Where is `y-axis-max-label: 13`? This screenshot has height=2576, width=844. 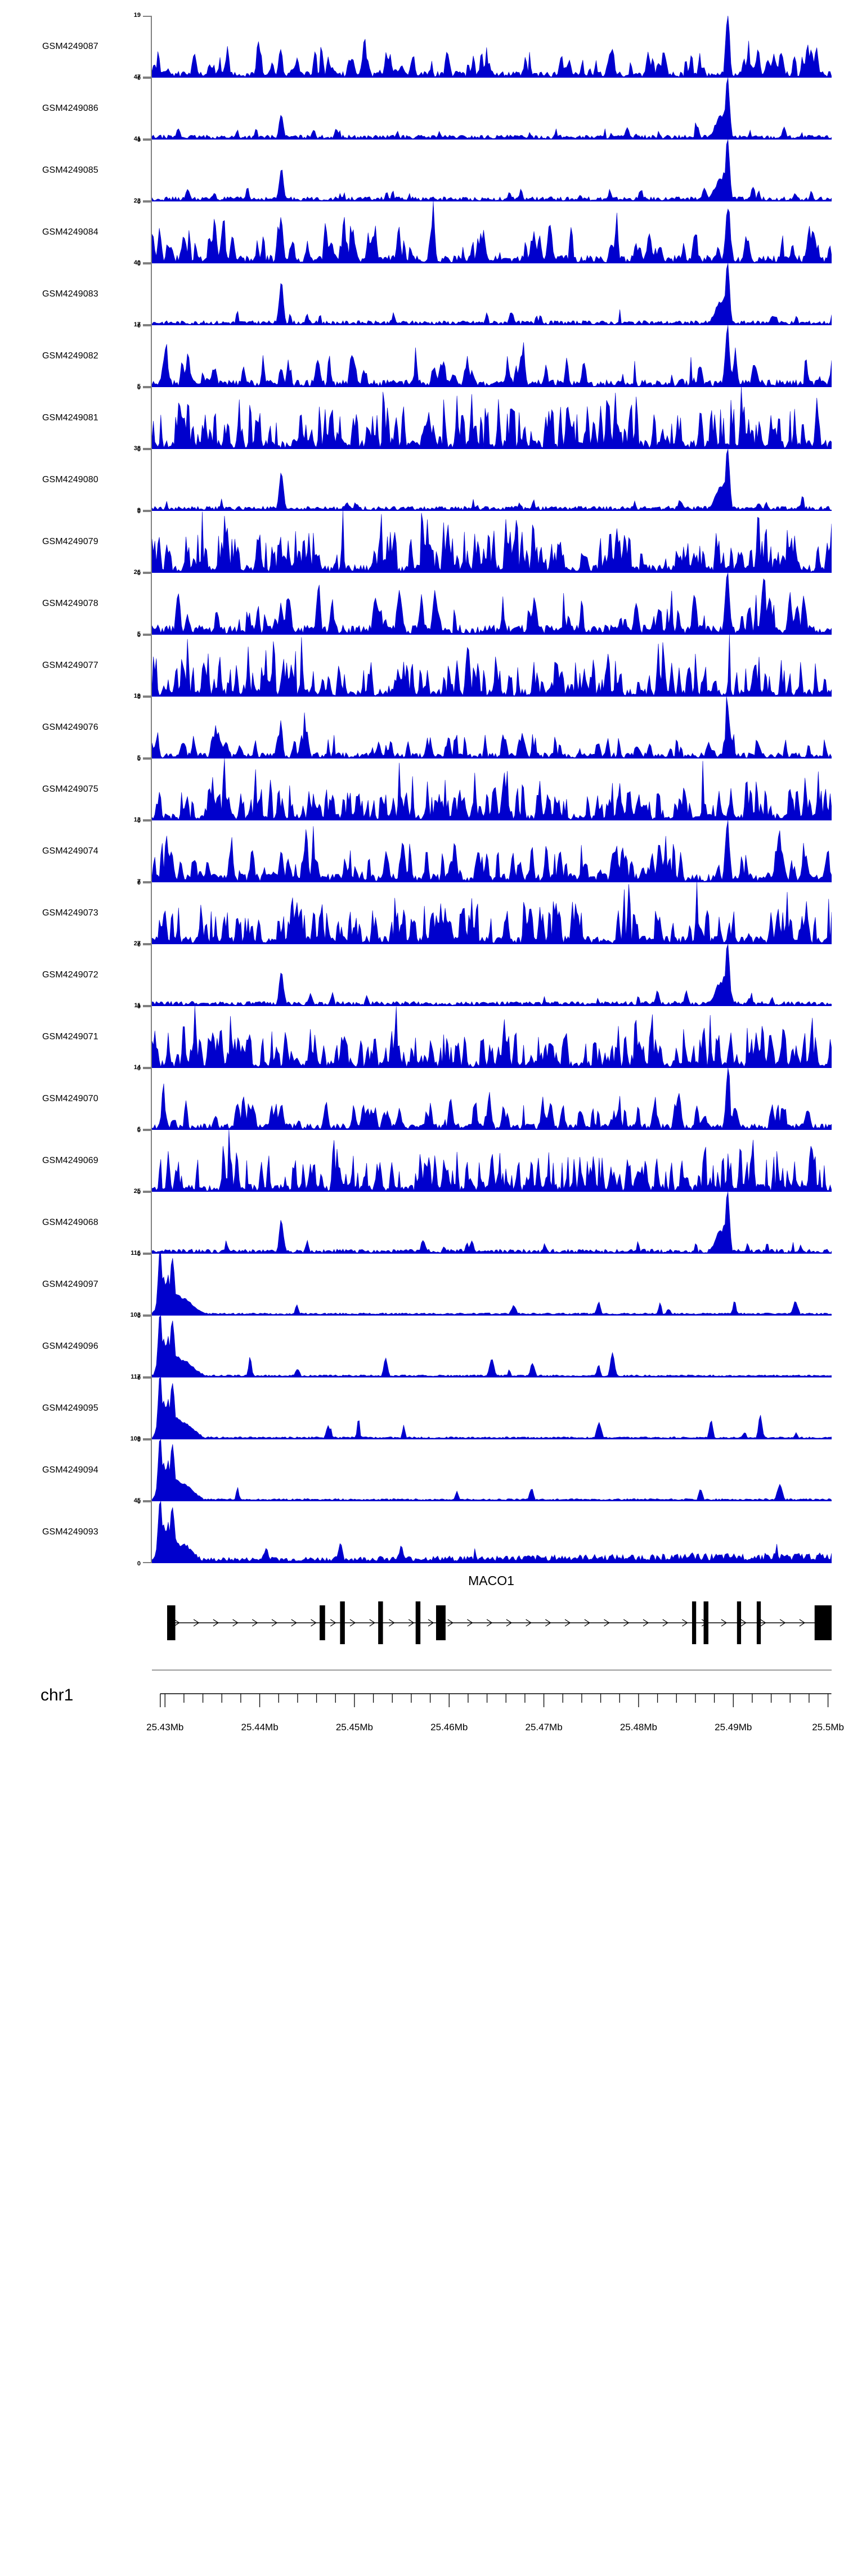
y-axis-max-label: 13 is located at coordinates (137, 819).